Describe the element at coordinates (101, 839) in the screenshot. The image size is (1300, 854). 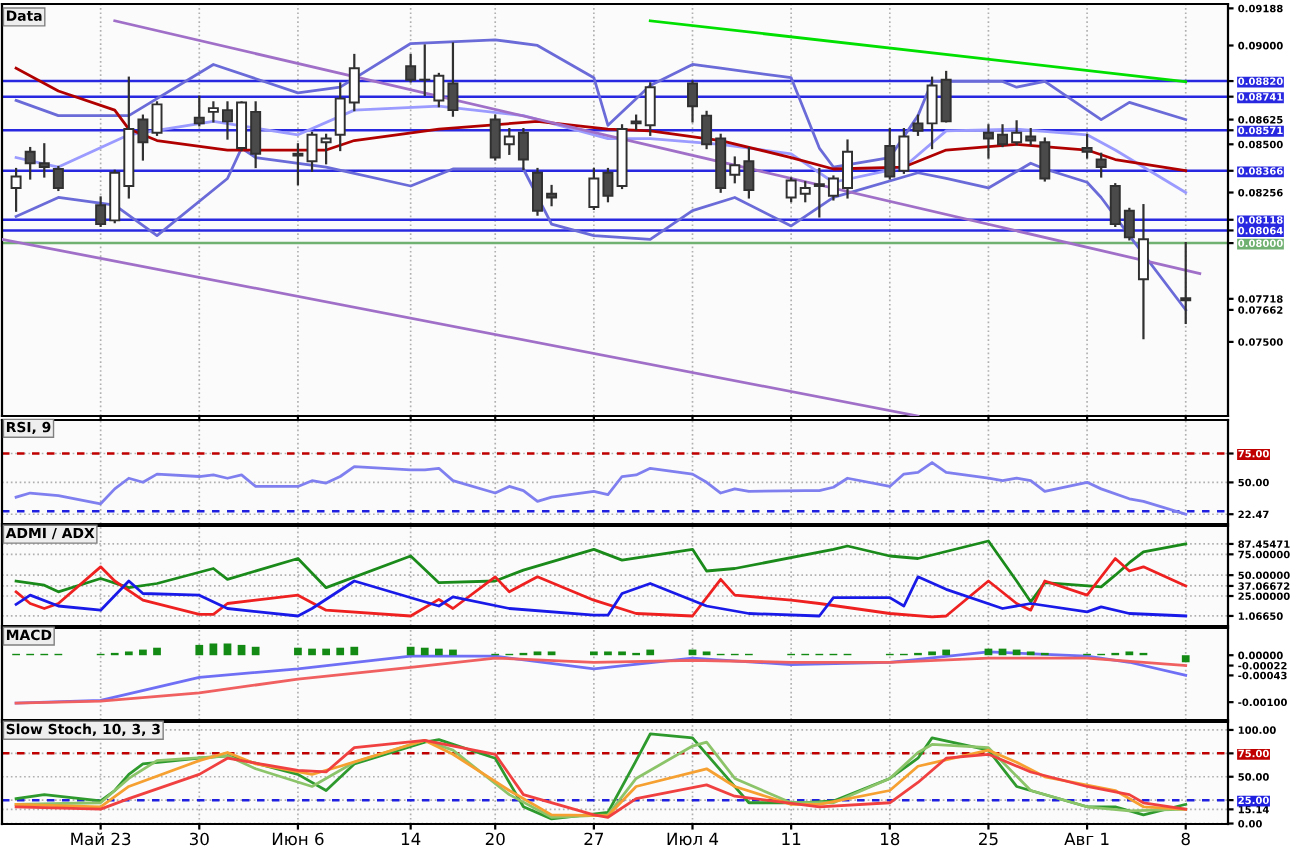
I see `x-tick-label: Май 23` at that location.